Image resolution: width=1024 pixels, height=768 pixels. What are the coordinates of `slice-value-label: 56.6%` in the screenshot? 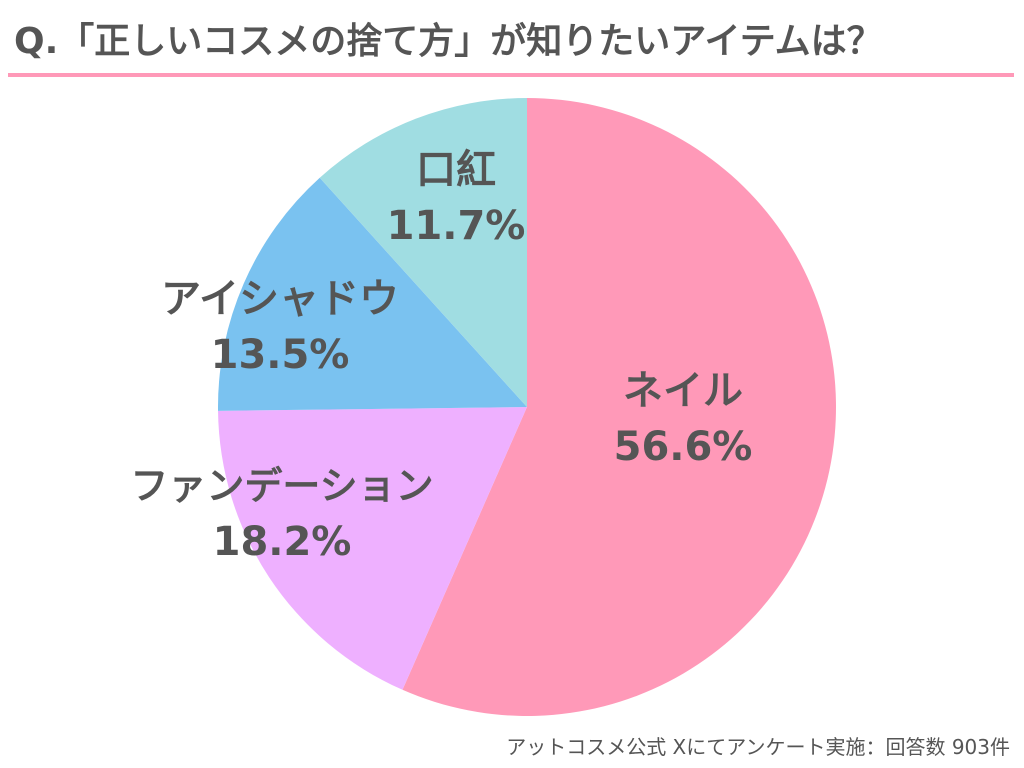 It's located at (683, 447).